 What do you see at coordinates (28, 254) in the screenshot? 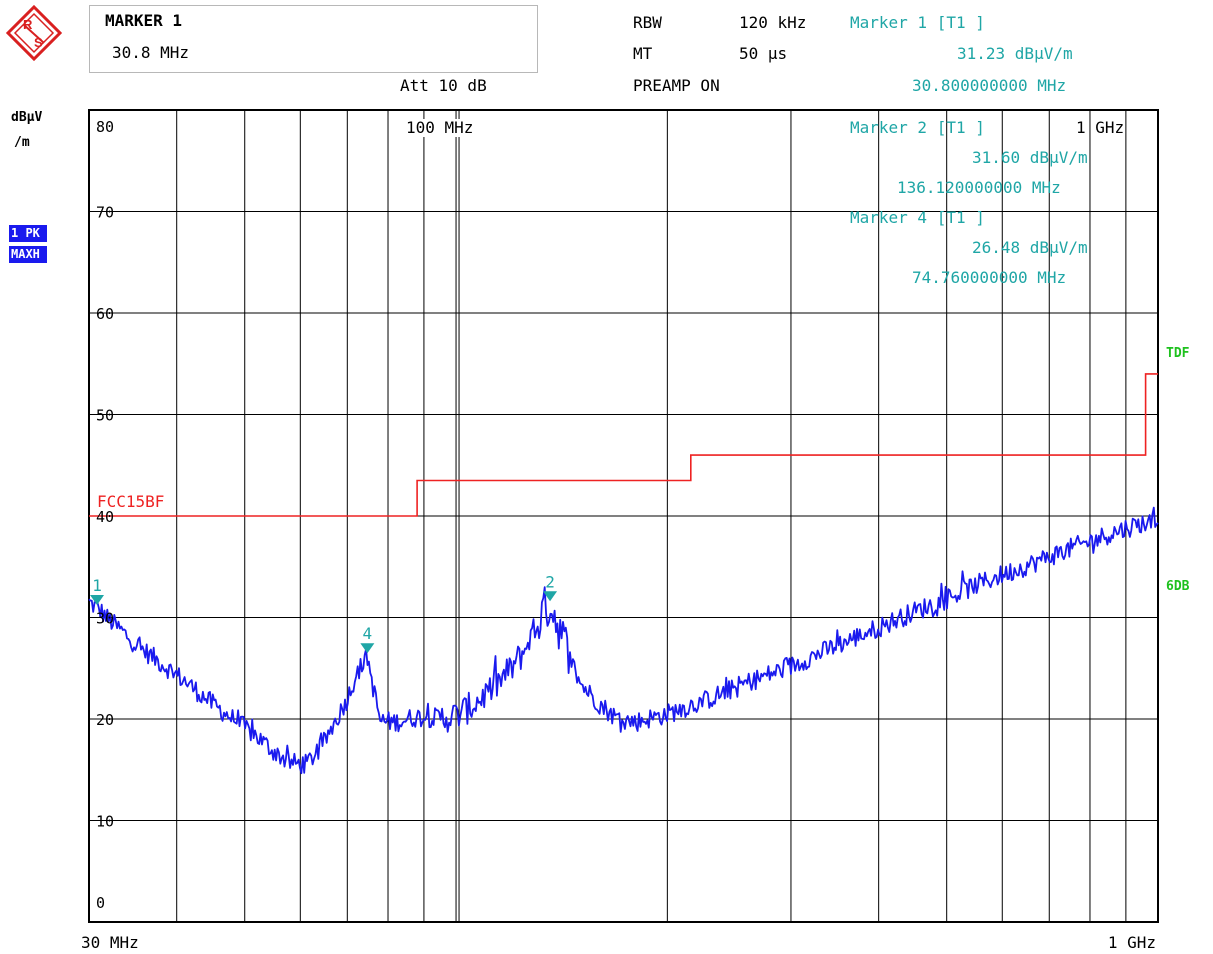
I see `trace-mode-badge: MAXH` at bounding box center [28, 254].